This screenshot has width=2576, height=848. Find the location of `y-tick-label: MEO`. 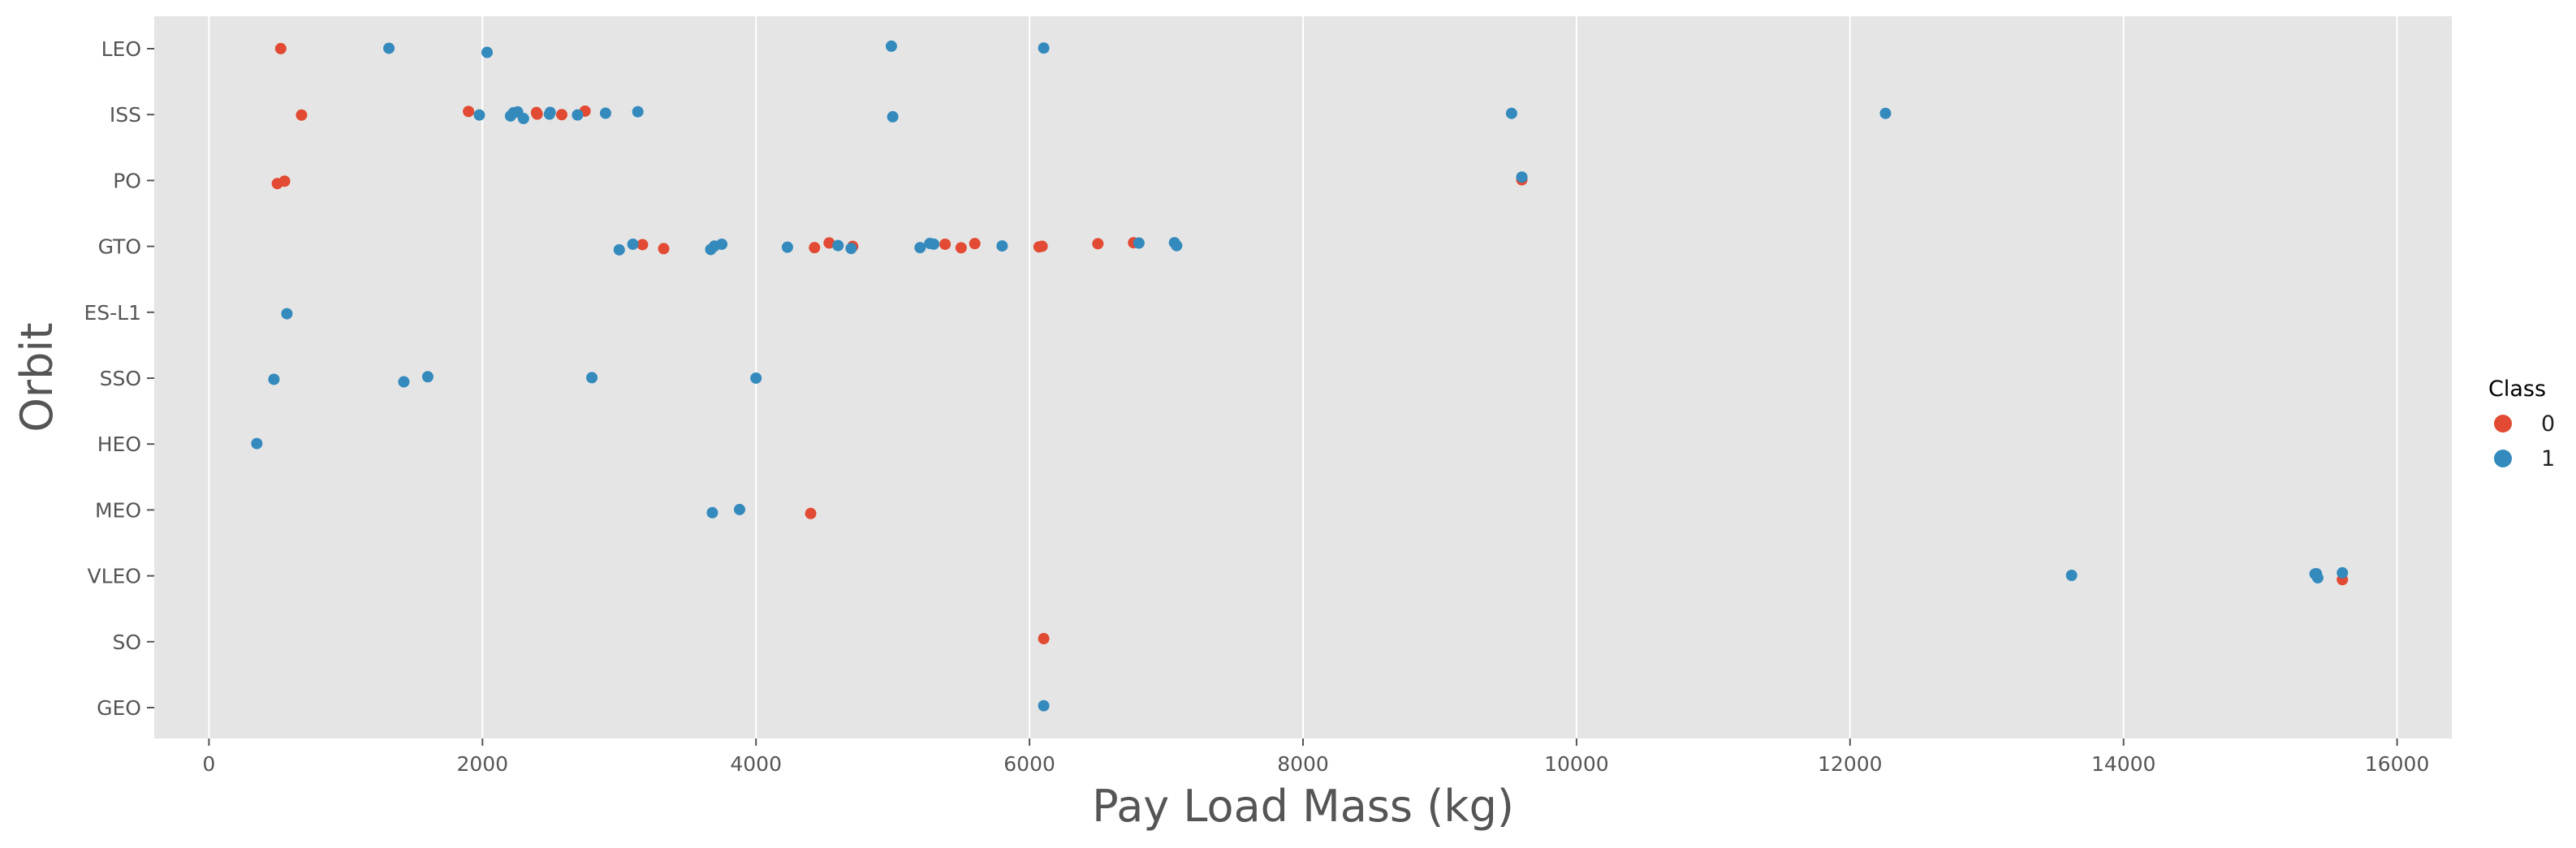

y-tick-label: MEO is located at coordinates (118, 510).